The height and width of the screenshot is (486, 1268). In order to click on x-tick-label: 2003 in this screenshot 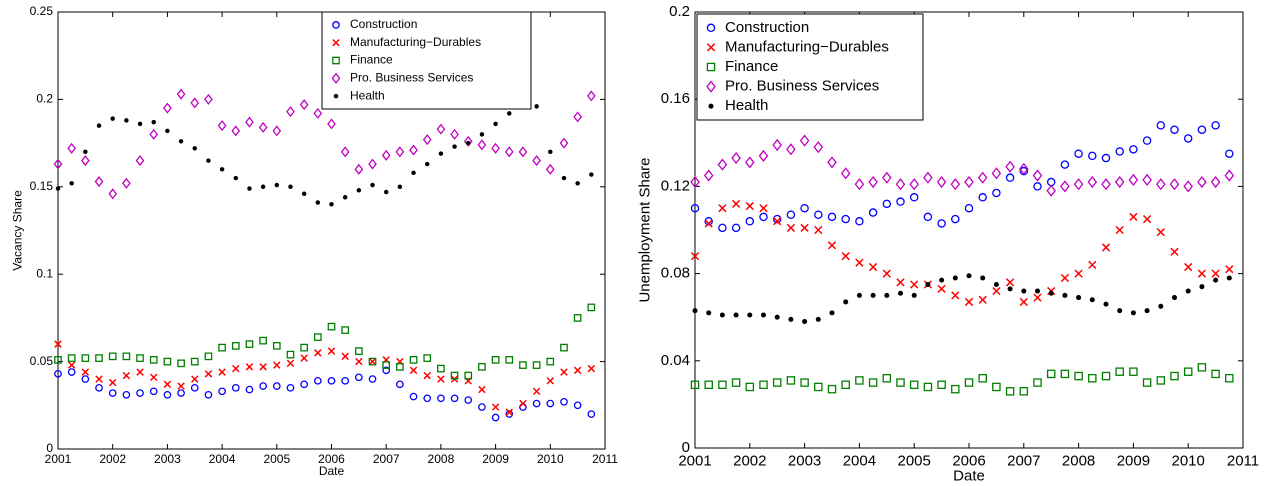, I will do `click(167, 459)`.